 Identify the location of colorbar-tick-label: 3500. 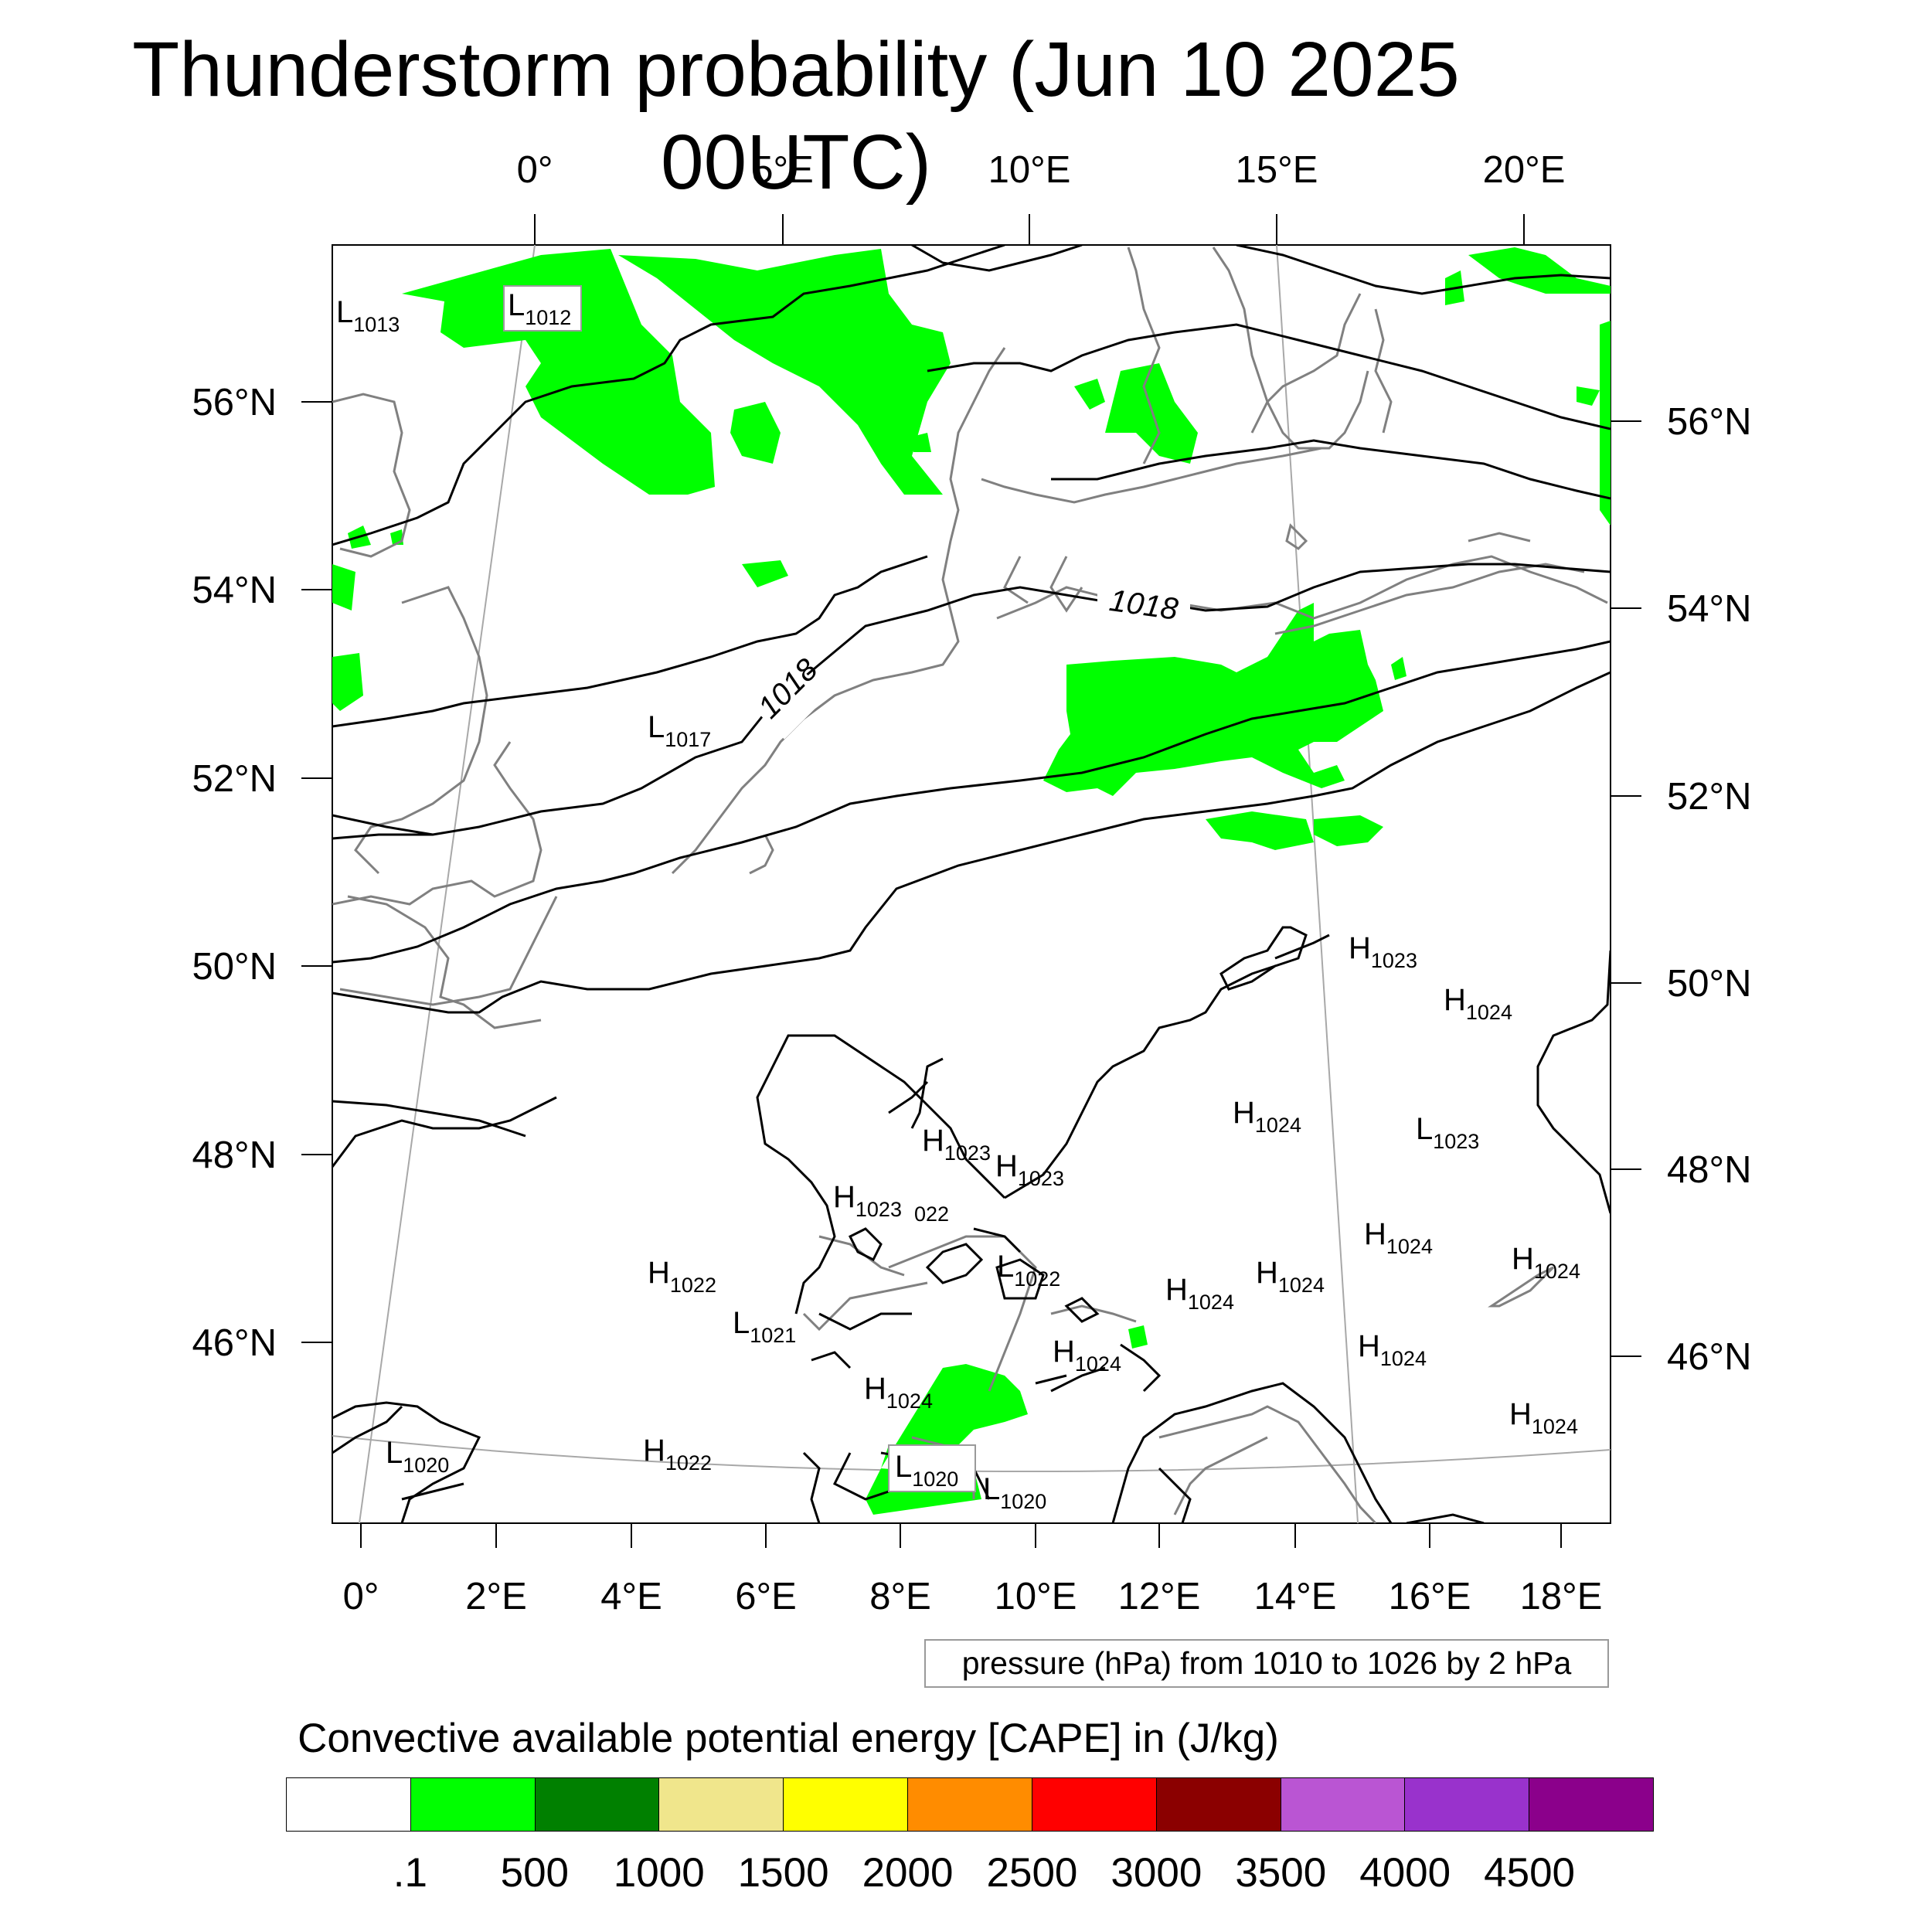
(1281, 1873).